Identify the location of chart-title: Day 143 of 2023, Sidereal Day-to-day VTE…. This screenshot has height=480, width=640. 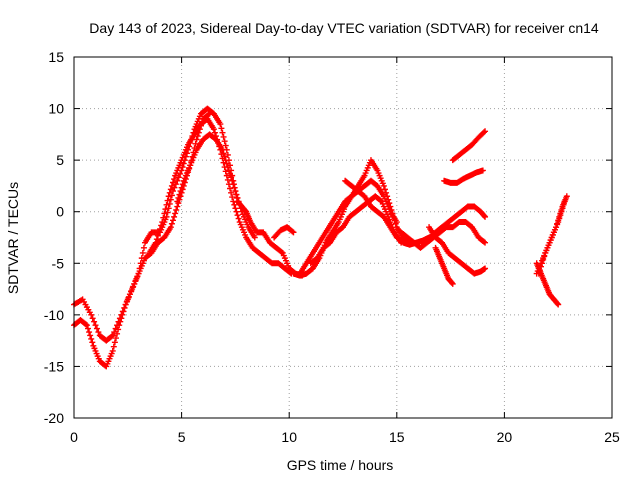
(344, 28).